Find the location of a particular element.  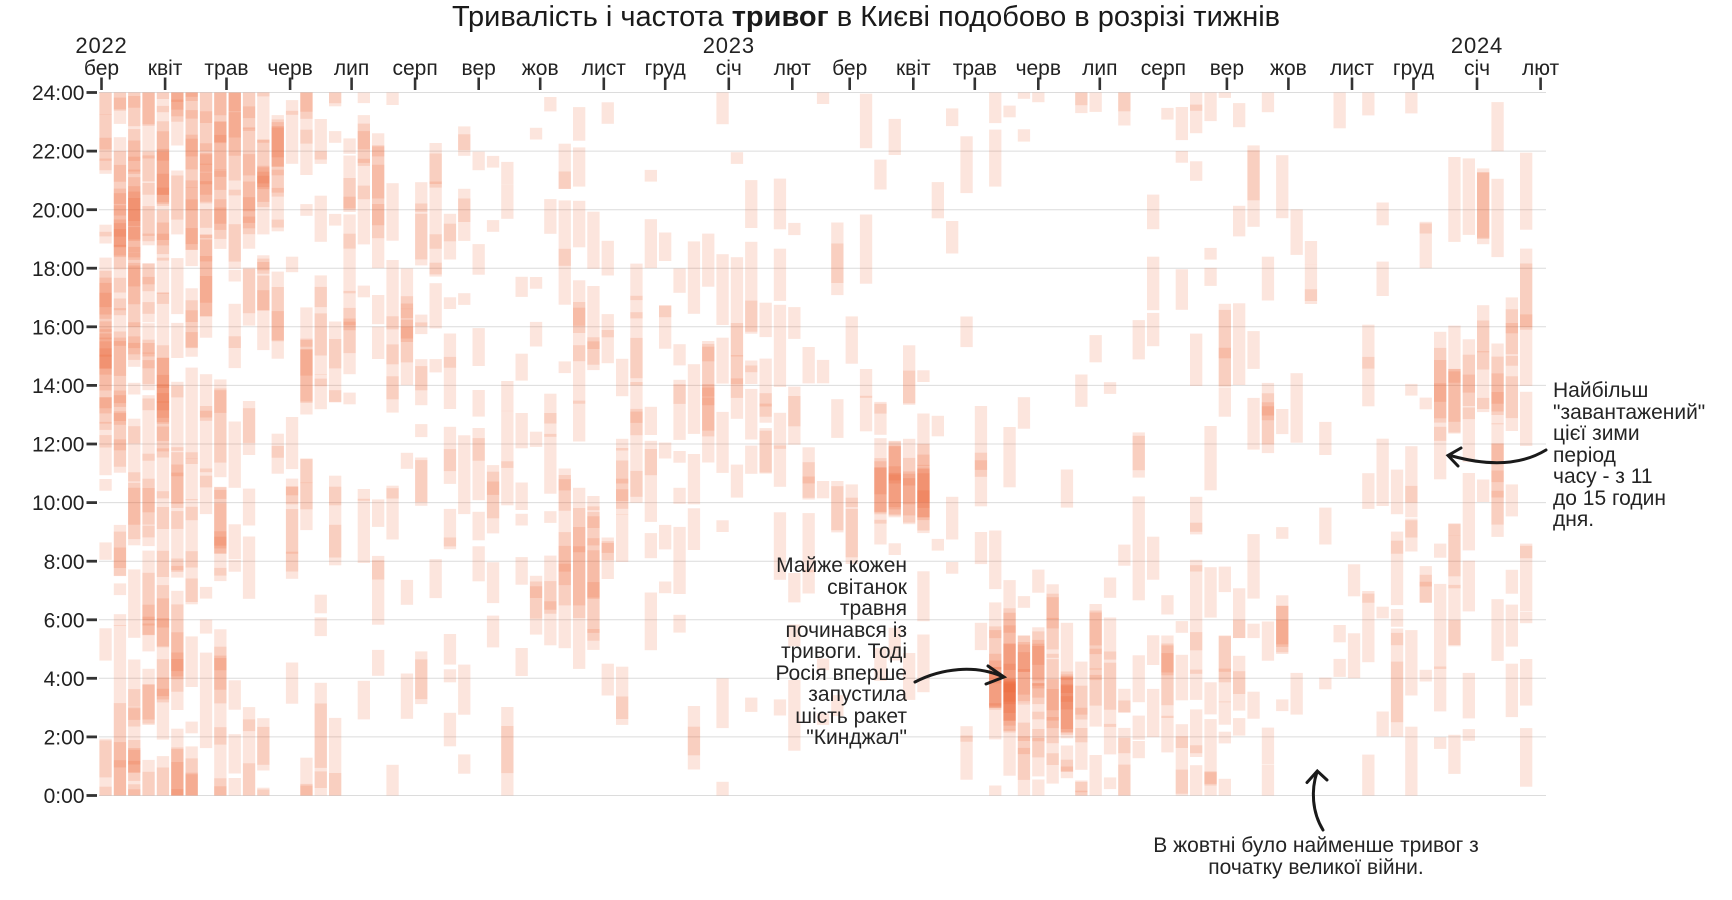

svg-text: 2023 is located at coordinates (729, 45).